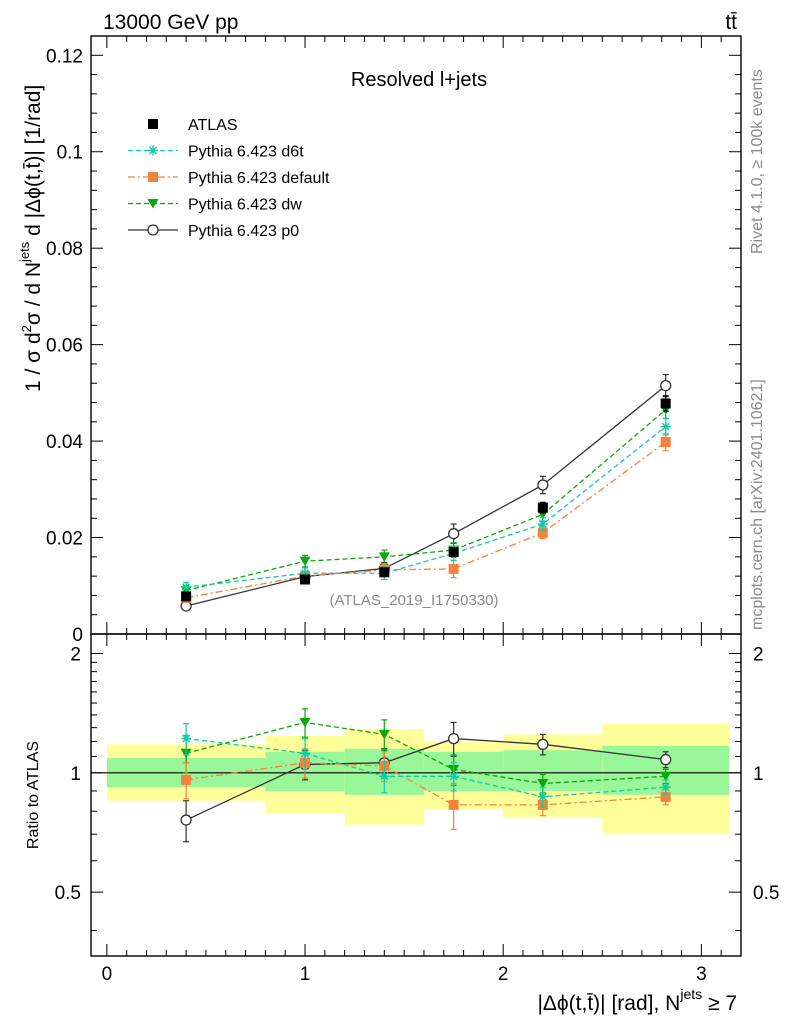 The width and height of the screenshot is (786, 1024). I want to click on legend-label: Pythia 6.423 p0, so click(243, 231).